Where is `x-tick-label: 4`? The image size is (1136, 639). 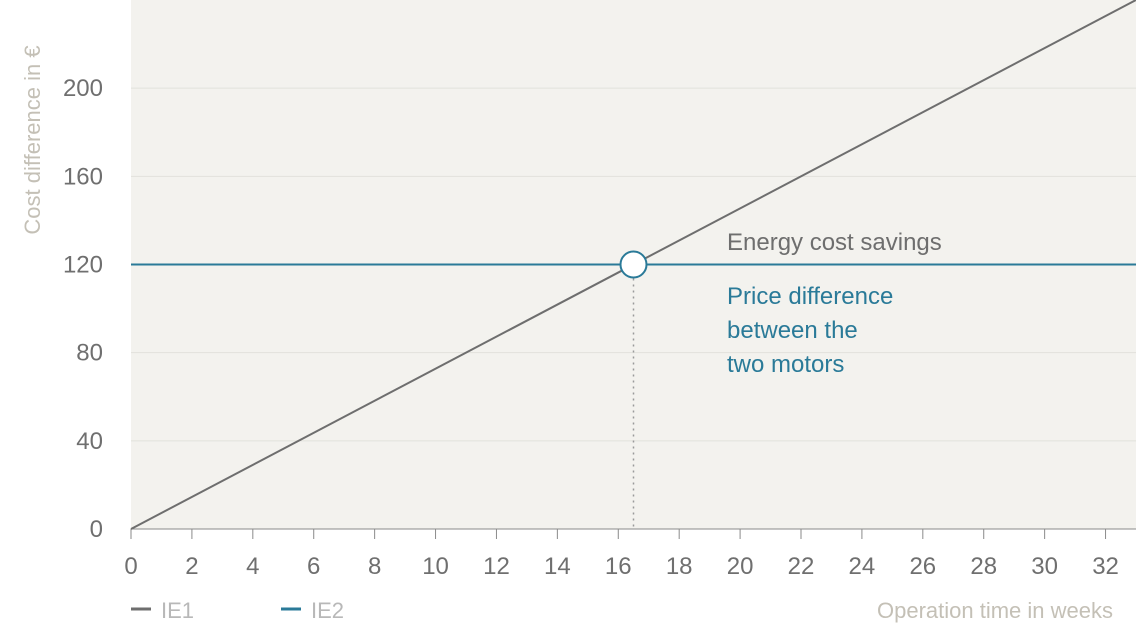
x-tick-label: 4 is located at coordinates (252, 566).